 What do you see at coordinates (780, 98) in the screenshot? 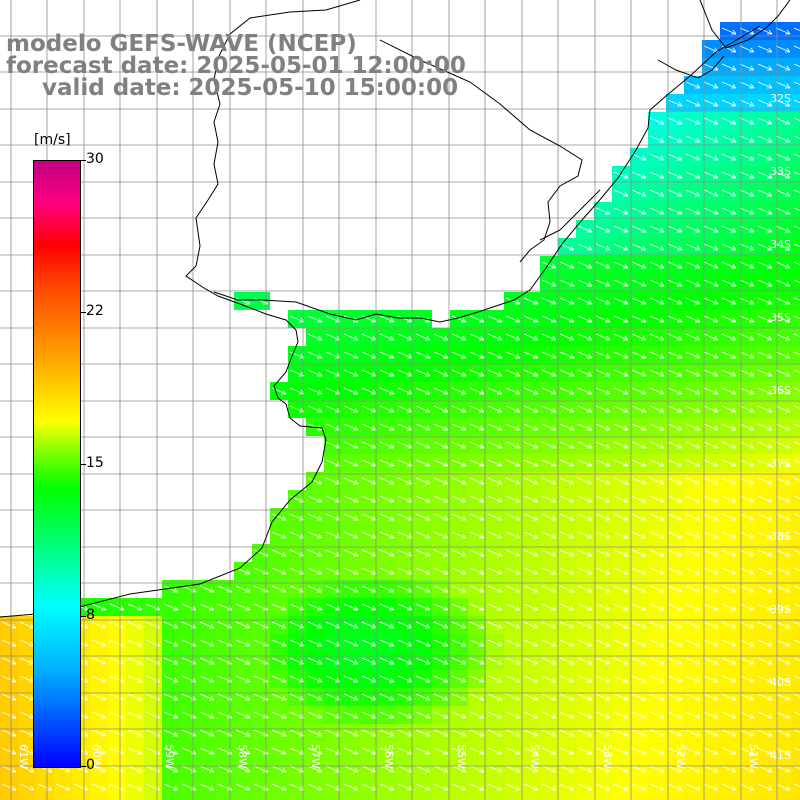
I see `latitude-label: 32S` at bounding box center [780, 98].